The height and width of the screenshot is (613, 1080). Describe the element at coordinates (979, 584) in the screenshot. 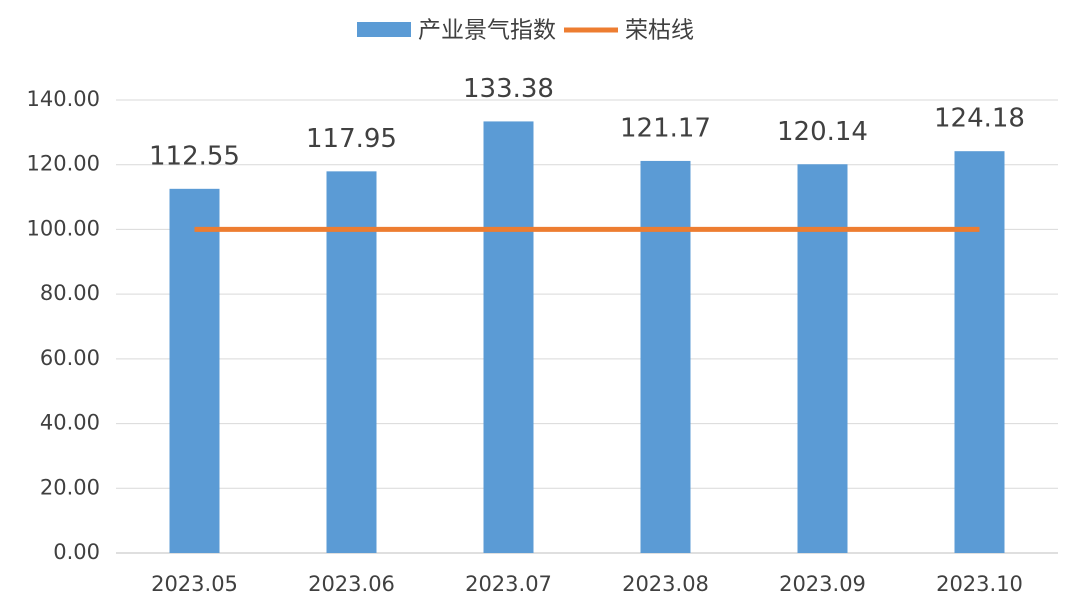

I see `x-tick-label: 2023.10` at that location.